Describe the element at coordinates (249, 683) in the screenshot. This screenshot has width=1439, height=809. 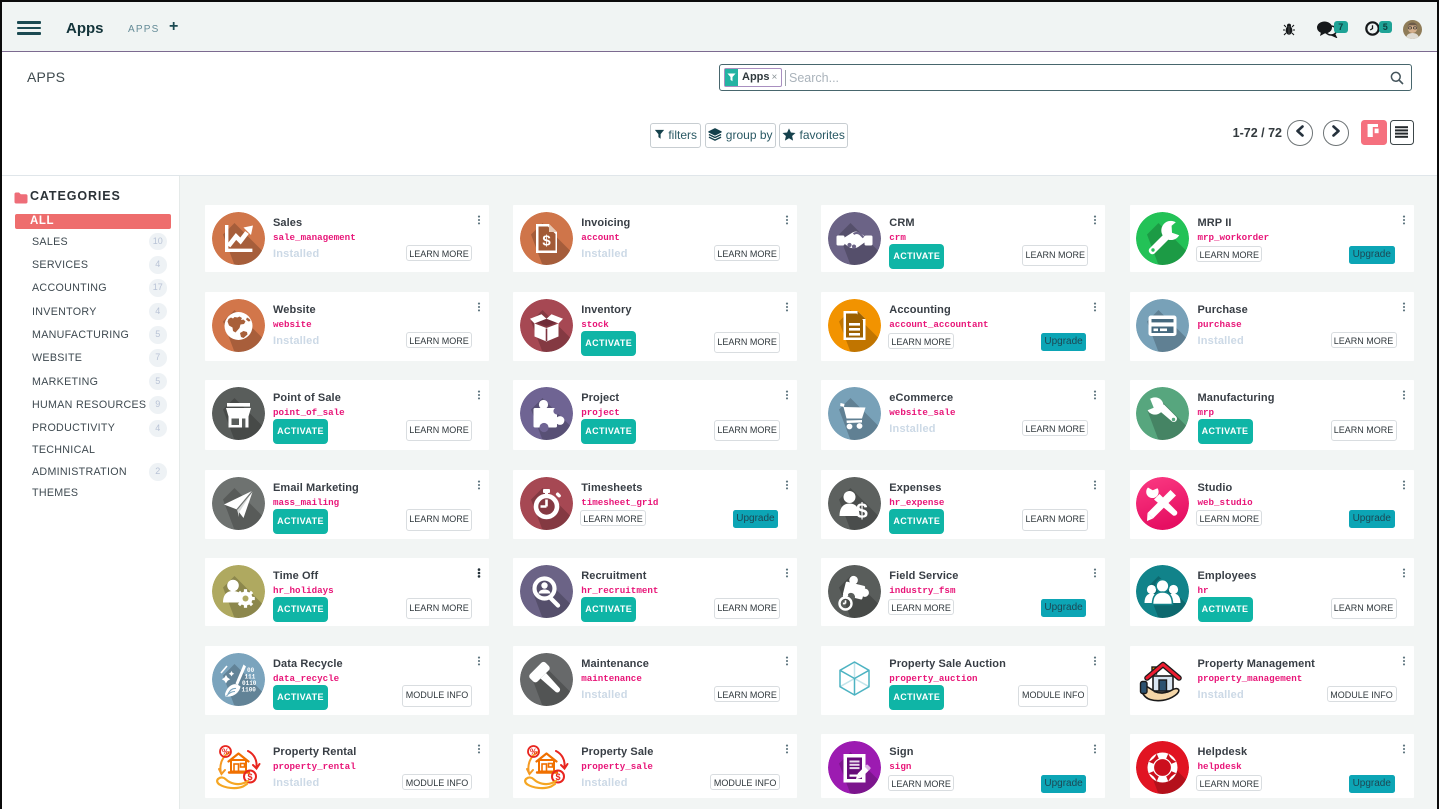
I see `svg-text: 0110` at that location.